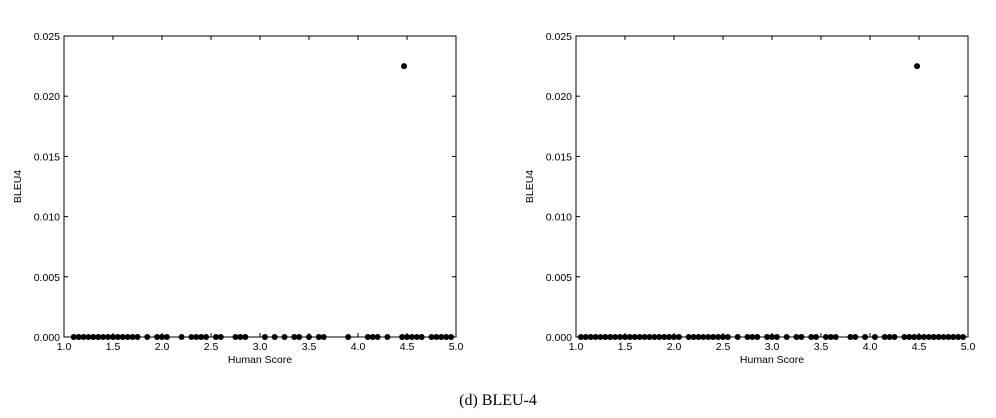 The image size is (996, 418). Describe the element at coordinates (309, 347) in the screenshot. I see `x-tick-label: 3.5` at that location.